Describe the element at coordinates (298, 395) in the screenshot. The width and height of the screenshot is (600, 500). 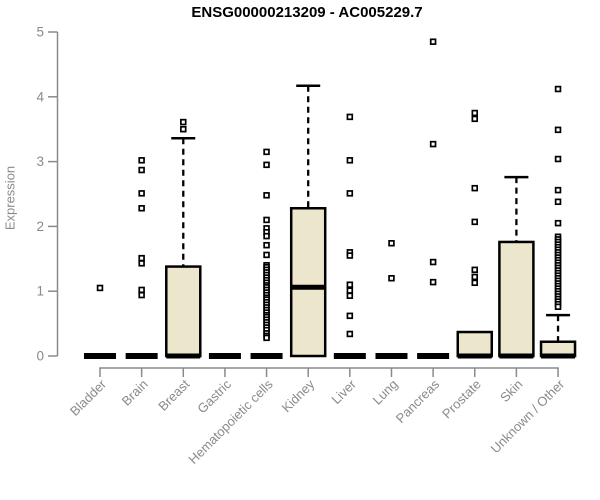
I see `x-tick-label: Kidney` at that location.